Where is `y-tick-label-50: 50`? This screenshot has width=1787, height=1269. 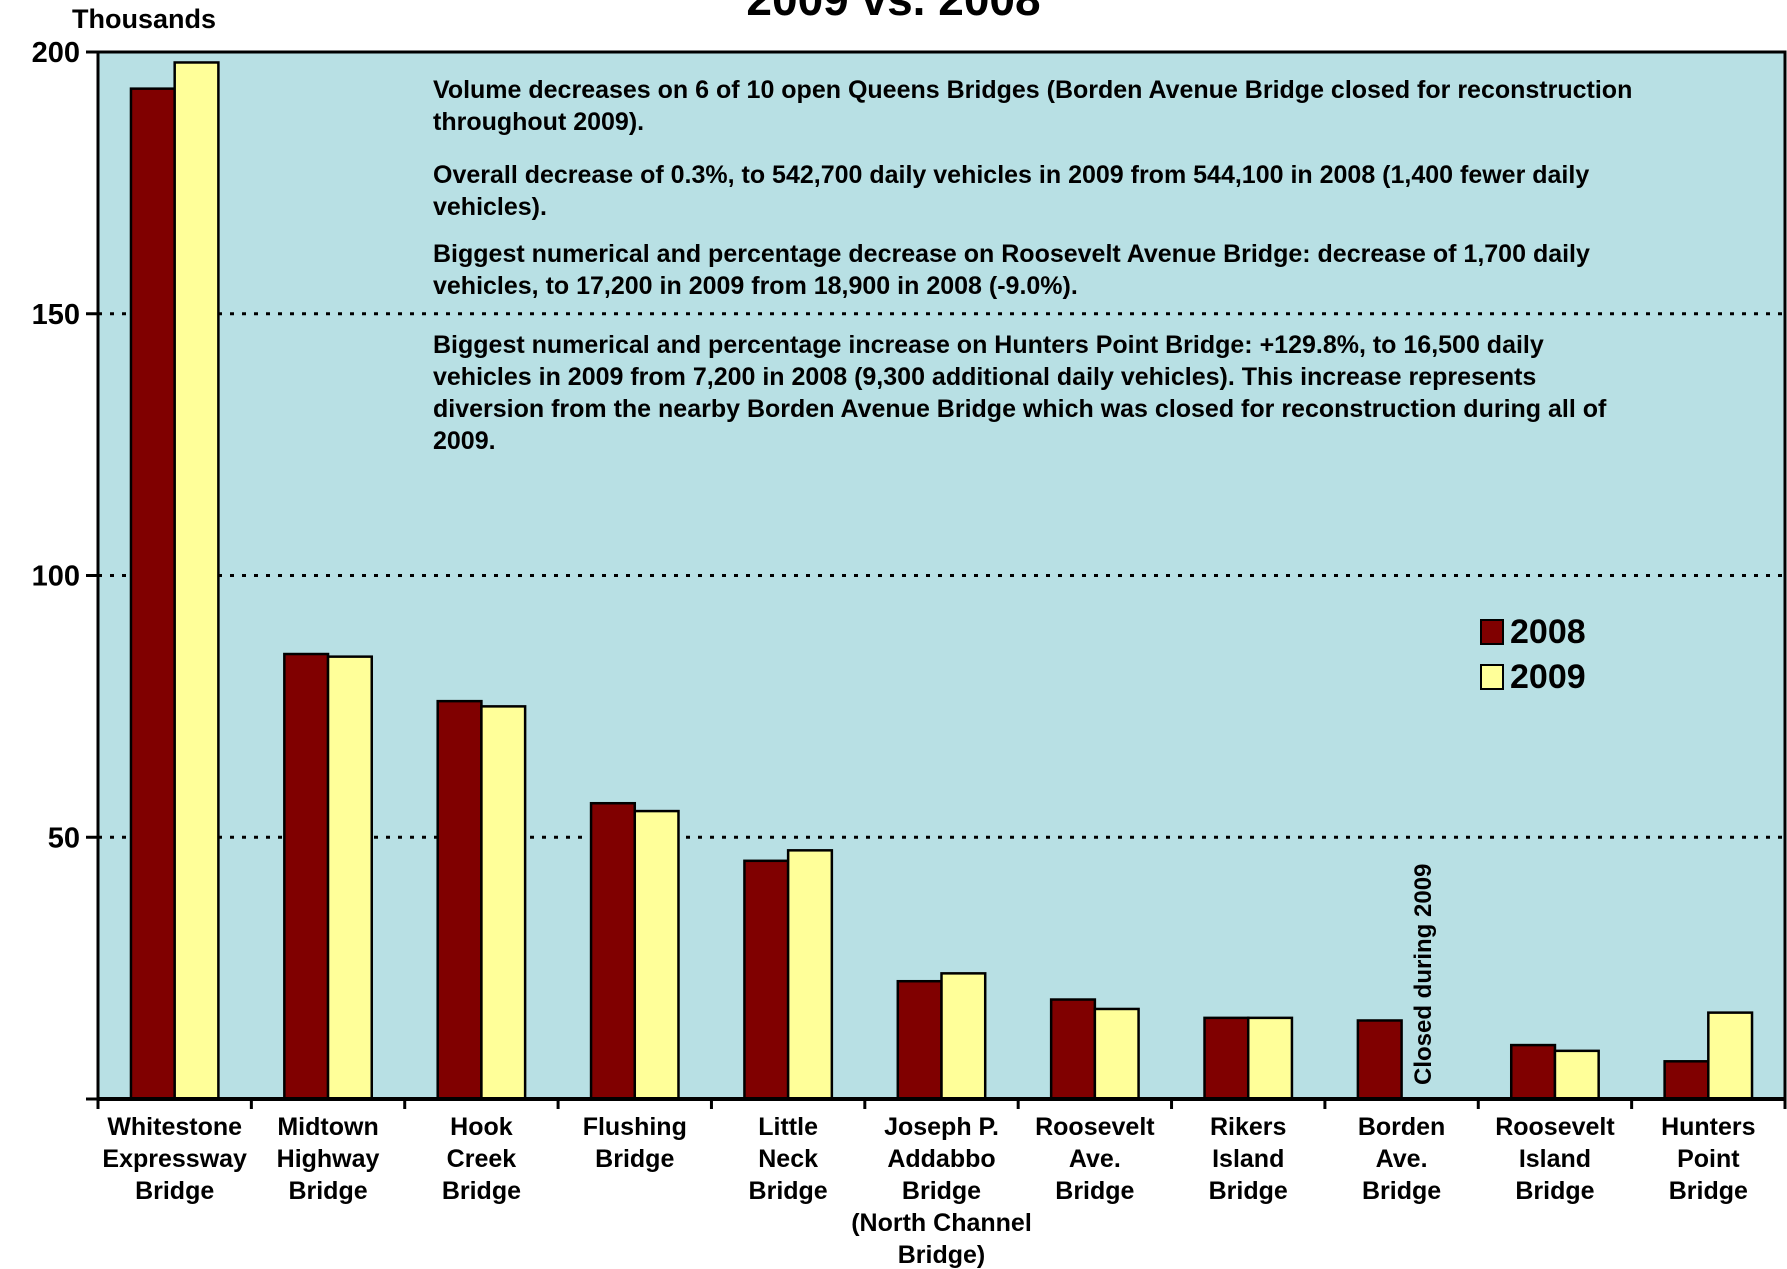
y-tick-label-50: 50 is located at coordinates (64, 838).